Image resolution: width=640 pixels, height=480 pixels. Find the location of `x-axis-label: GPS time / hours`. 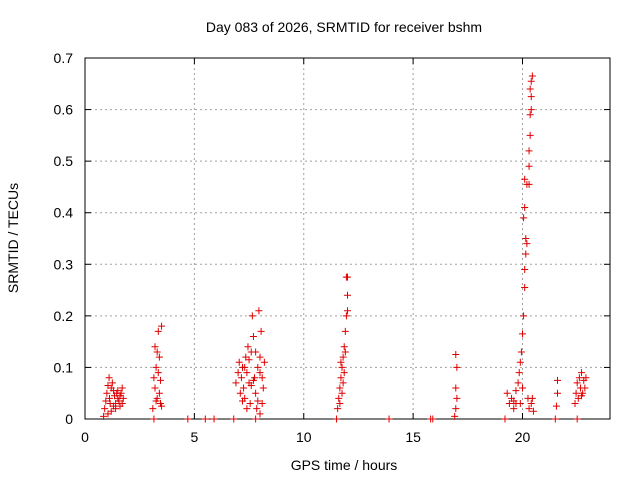

x-axis-label: GPS time / hours is located at coordinates (344, 465).